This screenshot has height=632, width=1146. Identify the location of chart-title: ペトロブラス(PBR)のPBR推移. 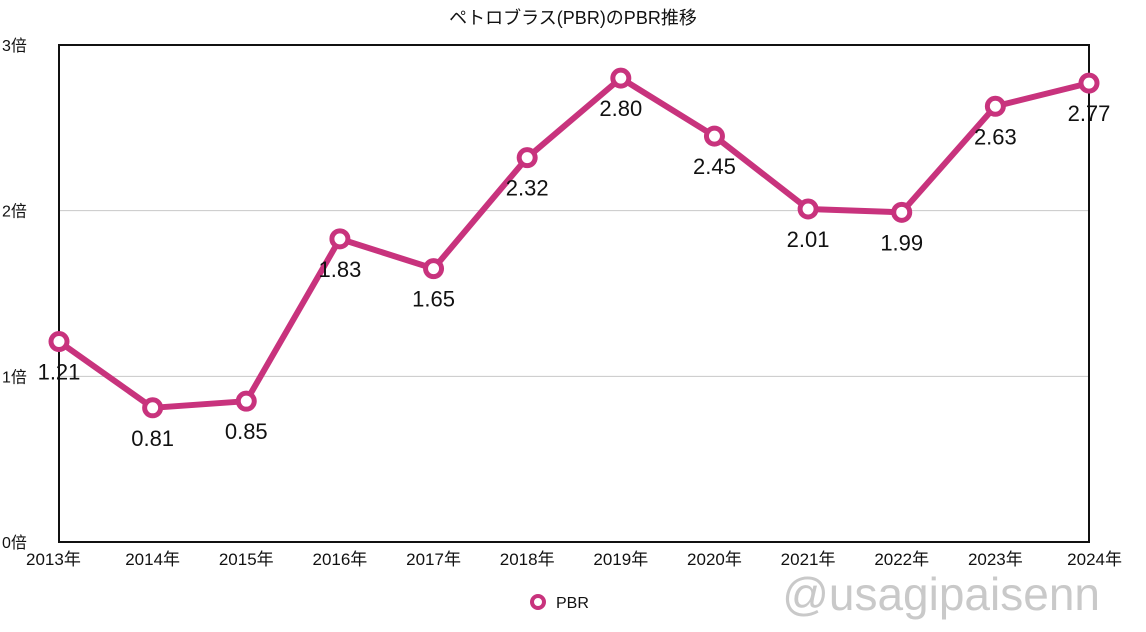
(573, 17).